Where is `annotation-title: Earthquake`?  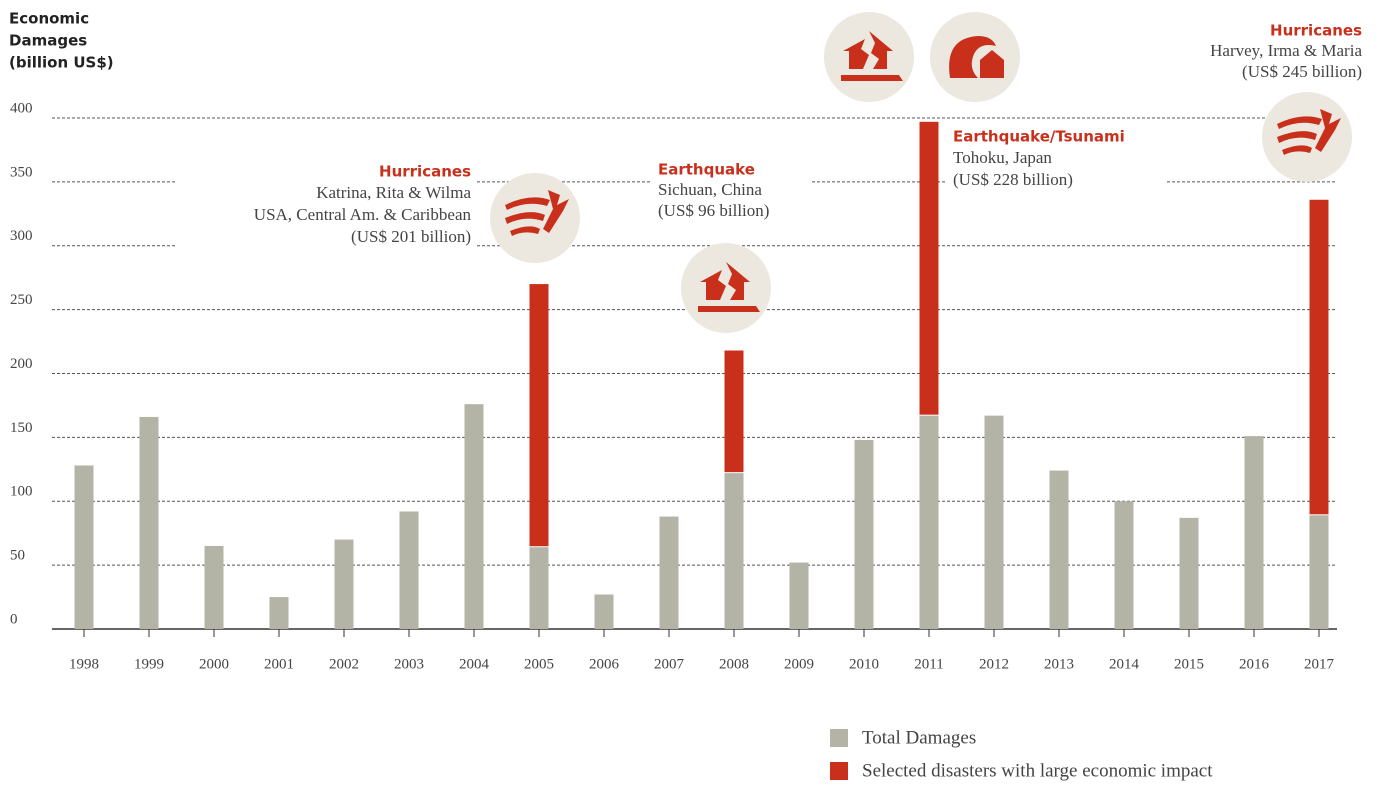 annotation-title: Earthquake is located at coordinates (706, 170).